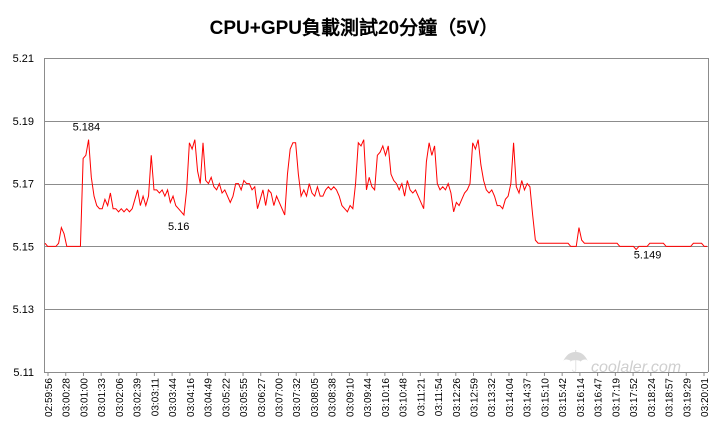 The height and width of the screenshot is (441, 720). Describe the element at coordinates (138, 397) in the screenshot. I see `x-tick-label: 03:02:39` at that location.